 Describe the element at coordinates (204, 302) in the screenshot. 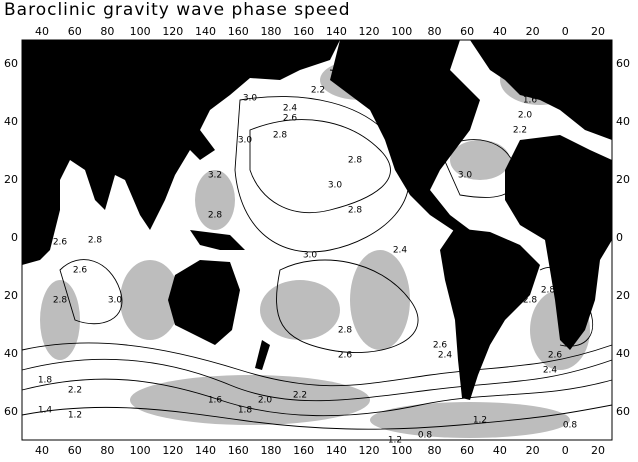

I see `australia` at that location.